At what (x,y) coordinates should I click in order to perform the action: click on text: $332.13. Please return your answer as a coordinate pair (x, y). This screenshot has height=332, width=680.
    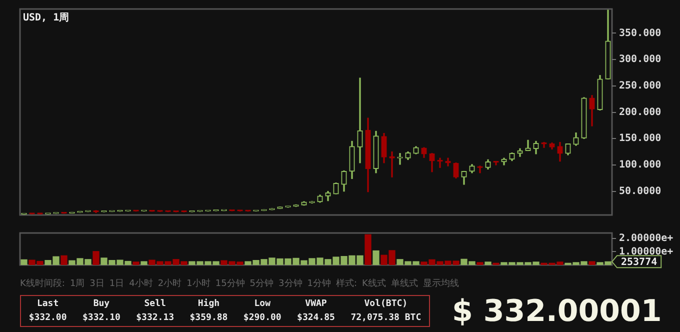
    Looking at the image, I should click on (155, 318).